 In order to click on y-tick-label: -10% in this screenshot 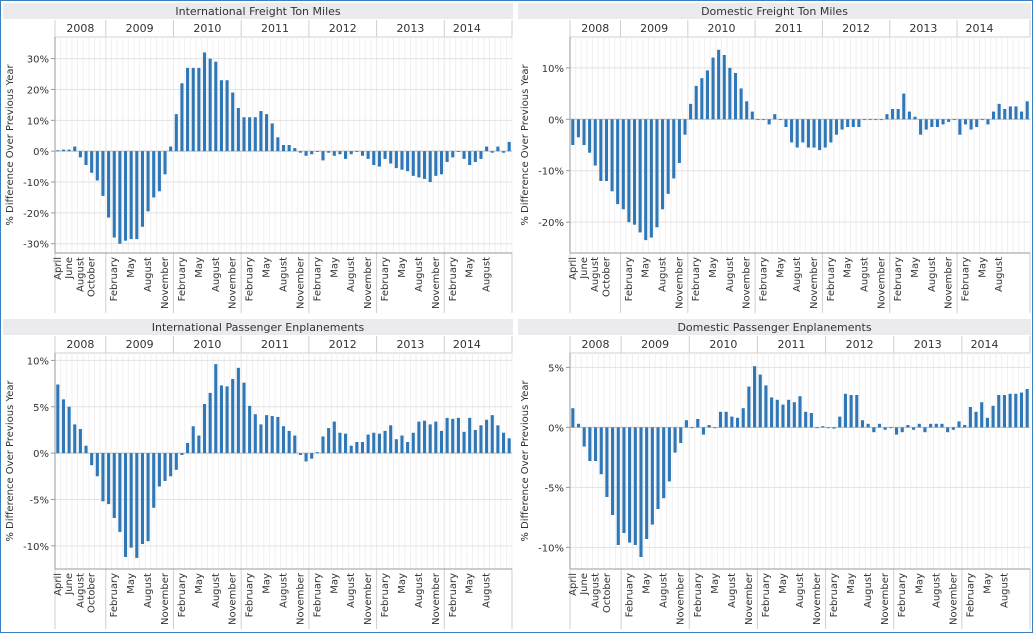, I will do `click(36, 183)`.